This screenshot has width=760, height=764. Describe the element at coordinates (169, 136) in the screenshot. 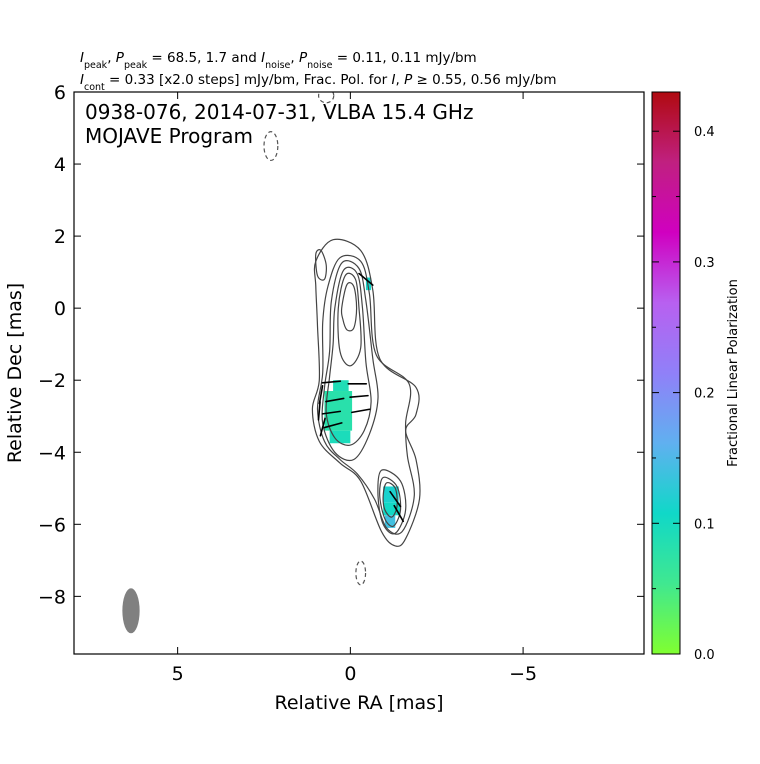

I see `annotation-line-2: MOJAVE Program` at that location.